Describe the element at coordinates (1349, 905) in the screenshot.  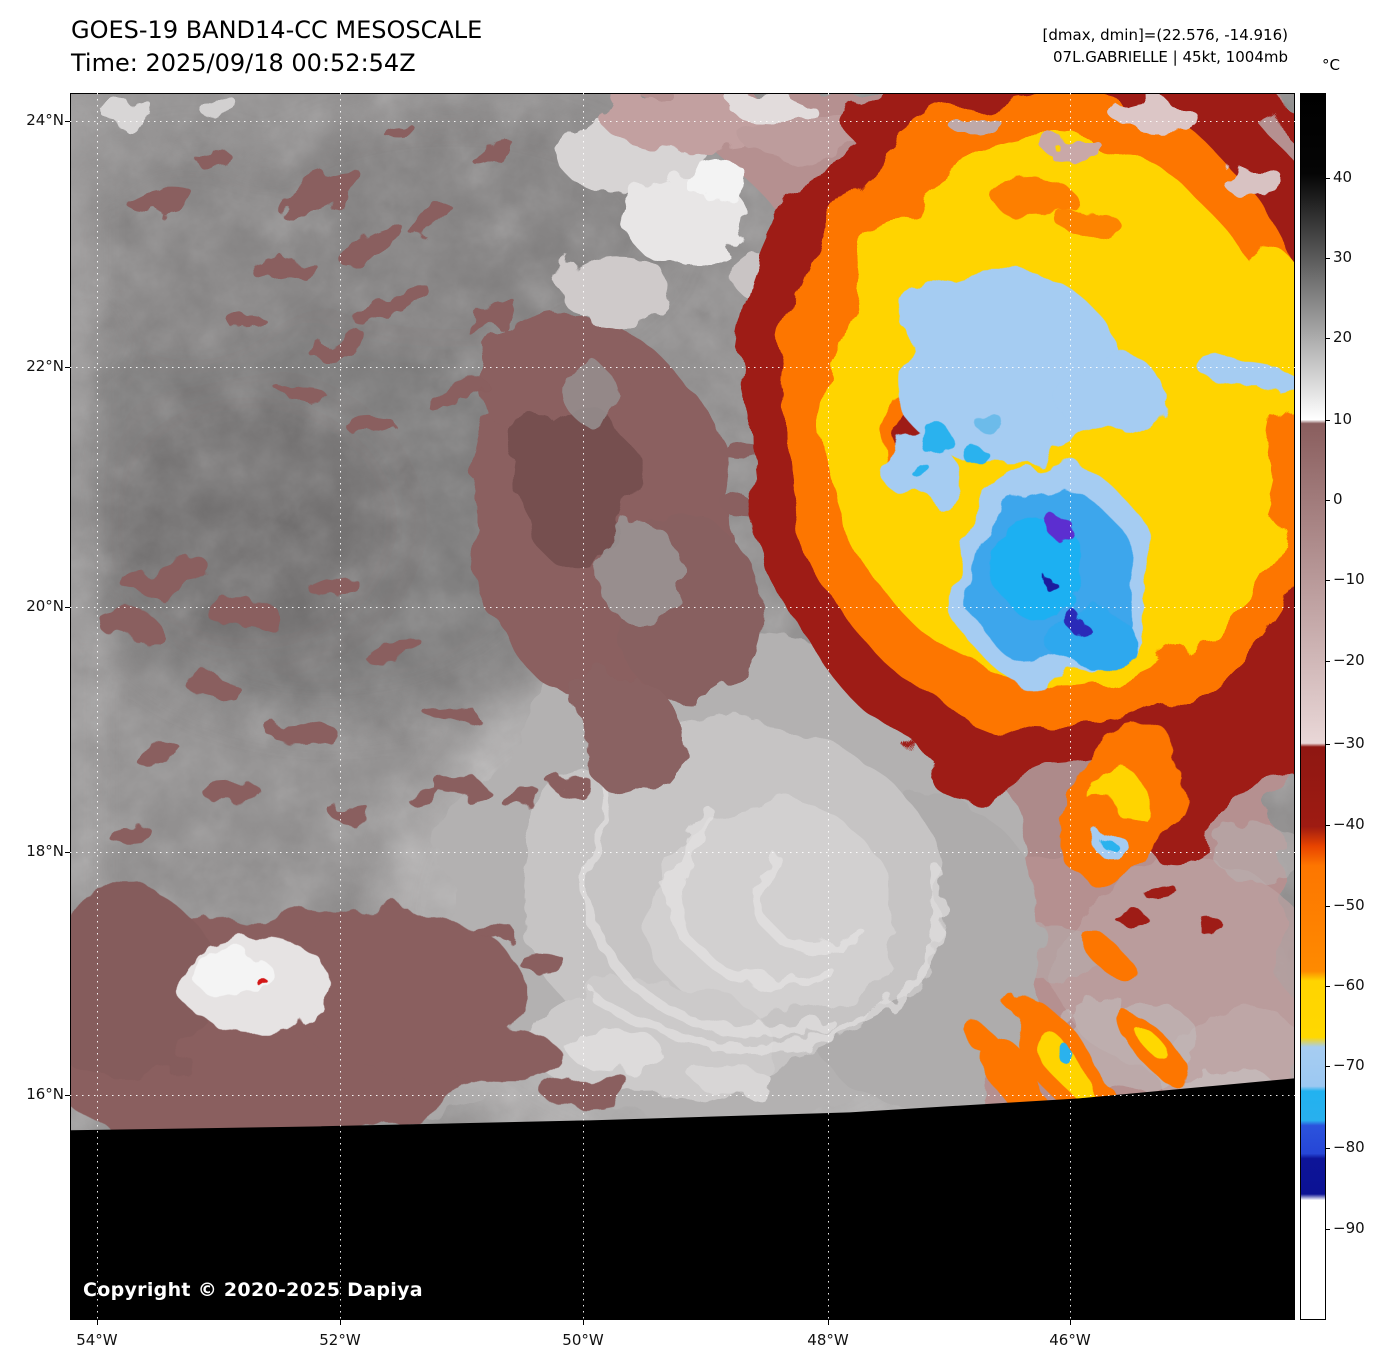
I see `colorbar-tick-label: −50` at that location.